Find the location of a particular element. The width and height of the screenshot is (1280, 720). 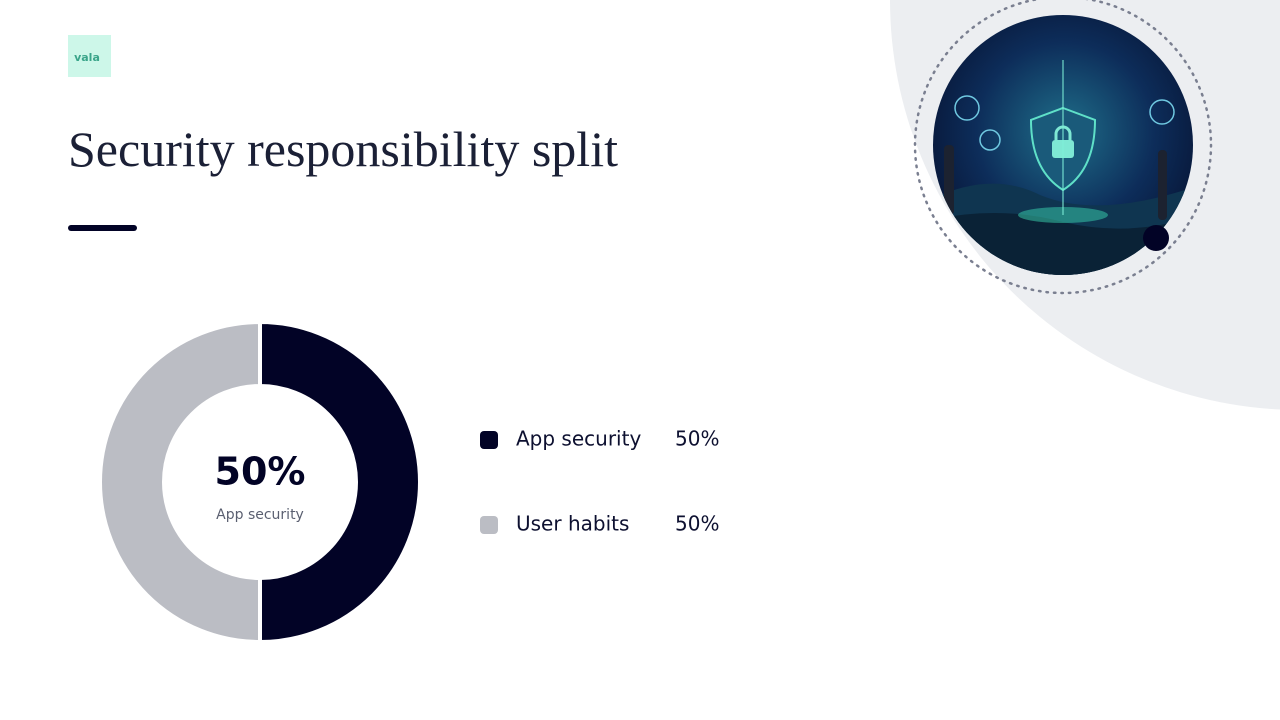

legend-label: App security is located at coordinates (578, 439).